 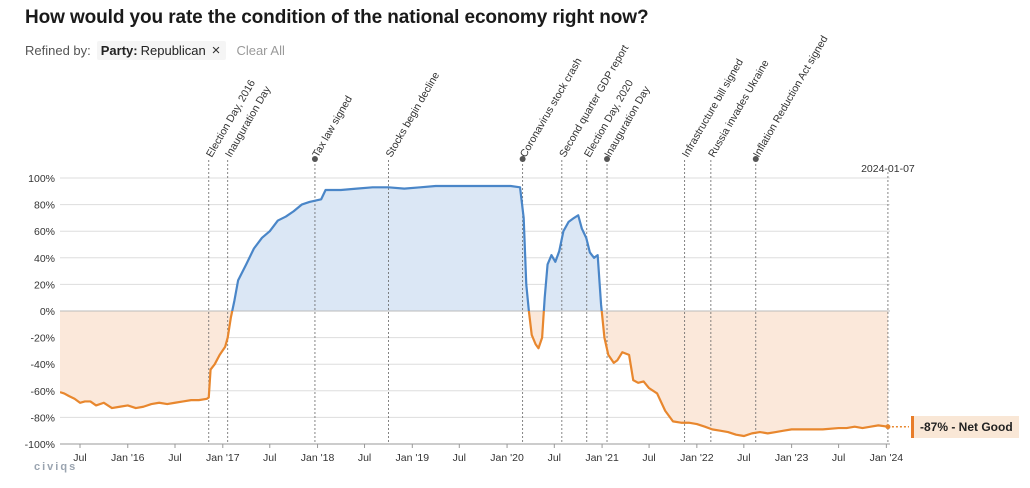 I want to click on filter-label: Refined by:, so click(x=58, y=50).